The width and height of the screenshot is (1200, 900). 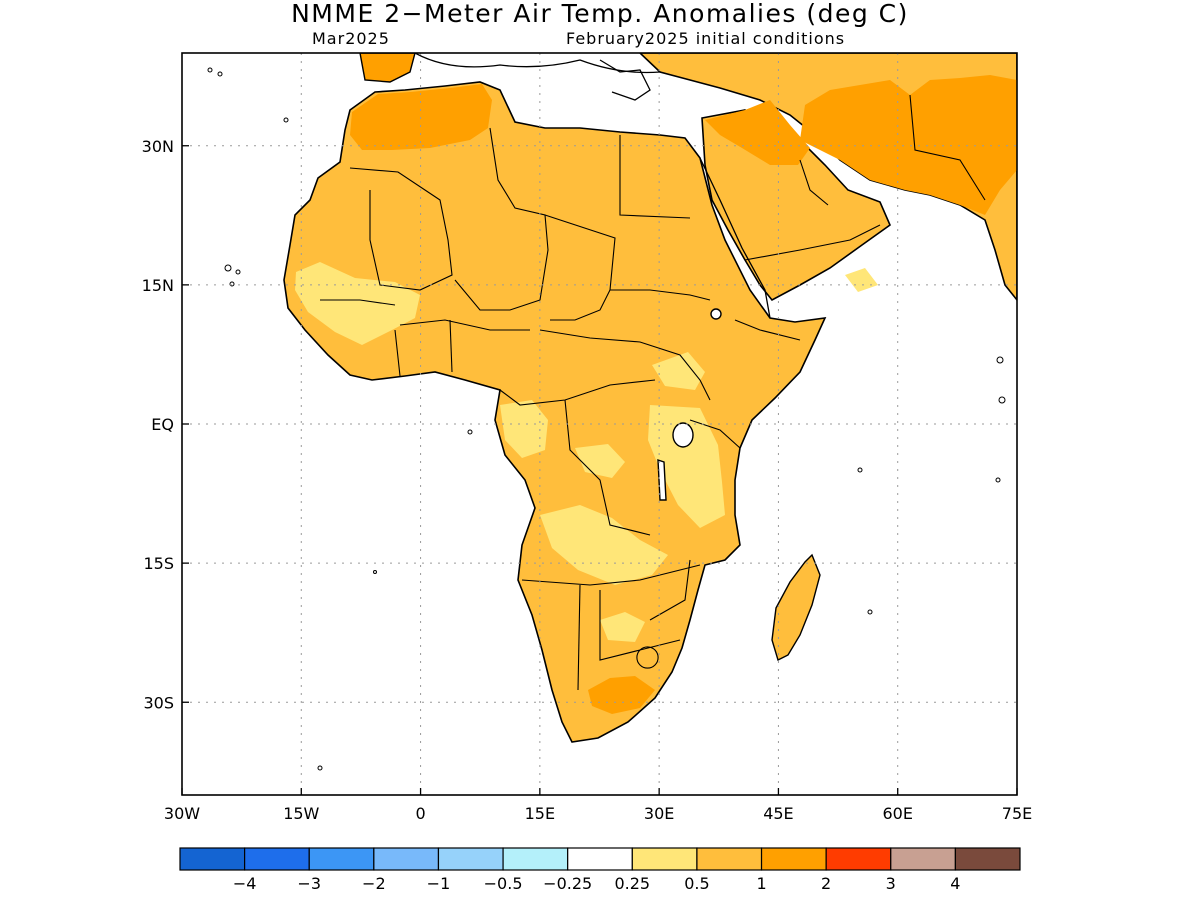 I want to click on colorbar-label: 4, so click(x=955, y=883).